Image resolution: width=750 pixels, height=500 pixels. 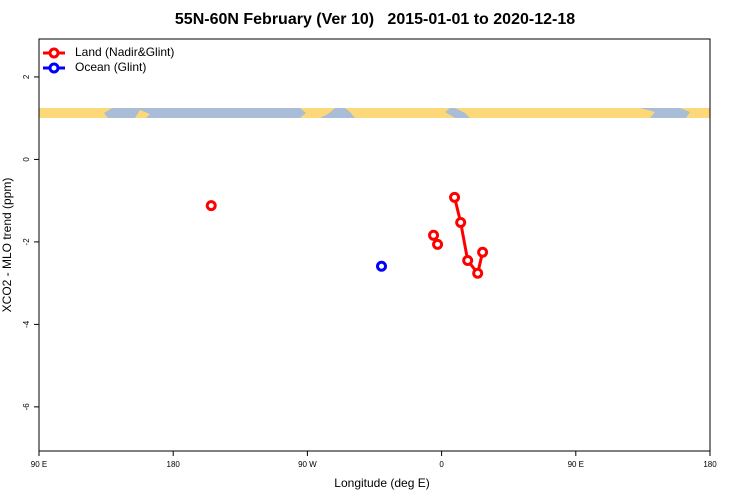 I want to click on map-strip, so click(x=374, y=113).